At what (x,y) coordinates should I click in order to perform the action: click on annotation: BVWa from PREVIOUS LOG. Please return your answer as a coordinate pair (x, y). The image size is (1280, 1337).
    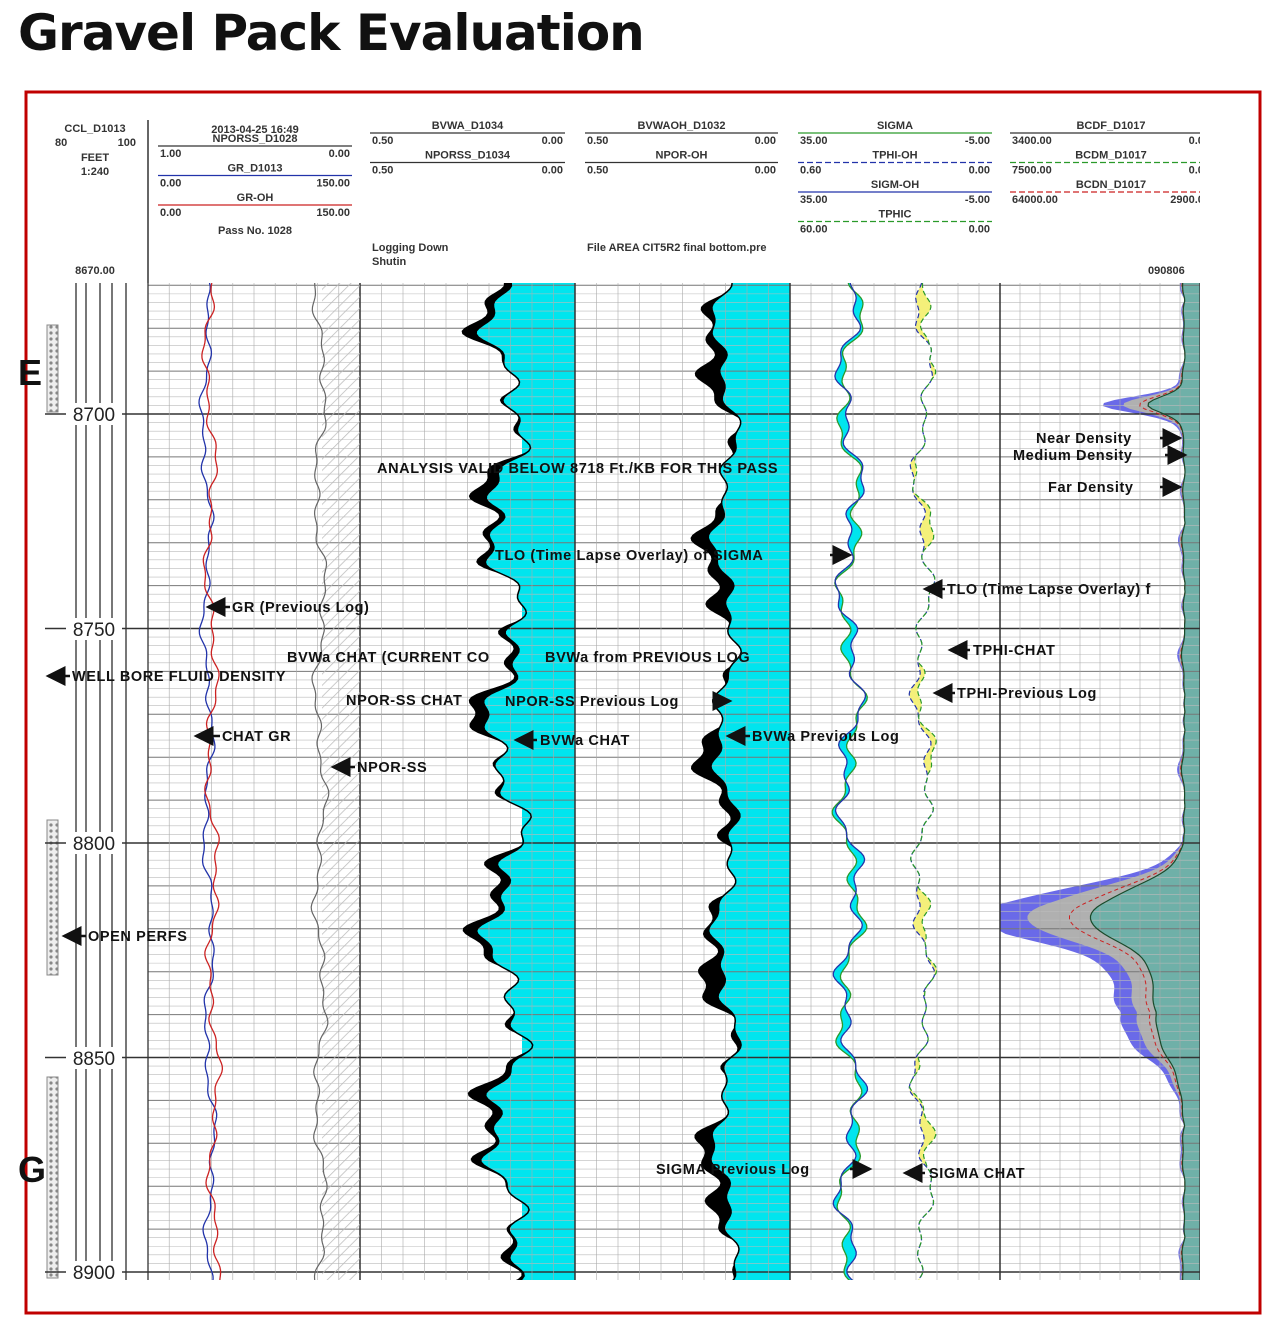
    Looking at the image, I should click on (647, 658).